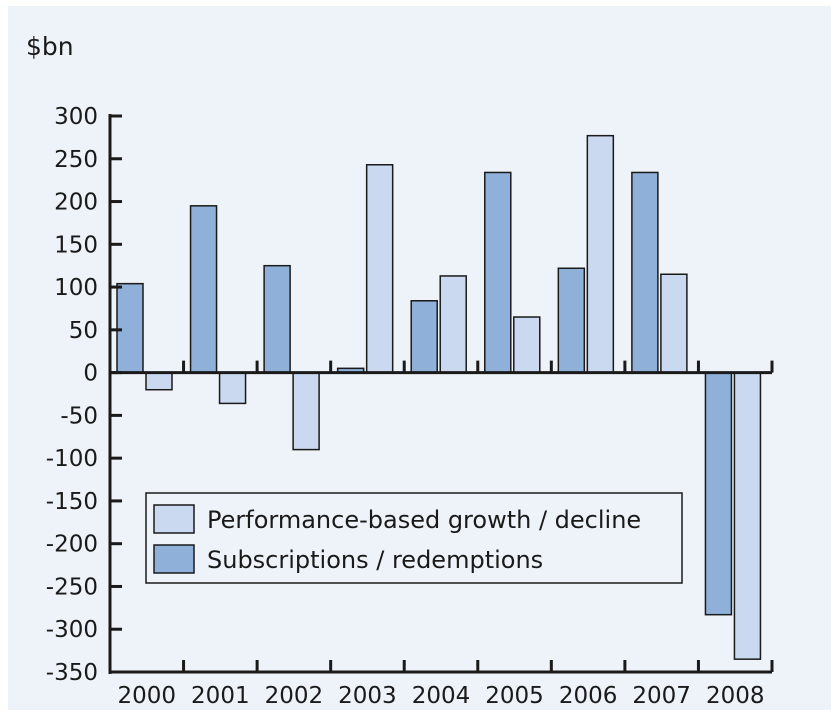 The width and height of the screenshot is (839, 719). What do you see at coordinates (645, 272) in the screenshot?
I see `bar-2007-subscriptions` at bounding box center [645, 272].